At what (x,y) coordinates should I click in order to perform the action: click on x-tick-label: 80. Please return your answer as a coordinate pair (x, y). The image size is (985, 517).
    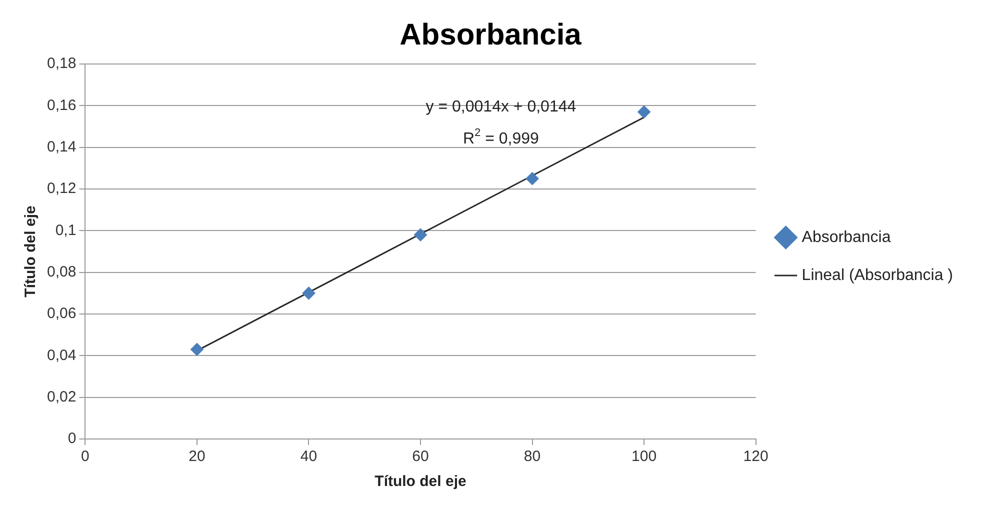
    Looking at the image, I should click on (532, 457).